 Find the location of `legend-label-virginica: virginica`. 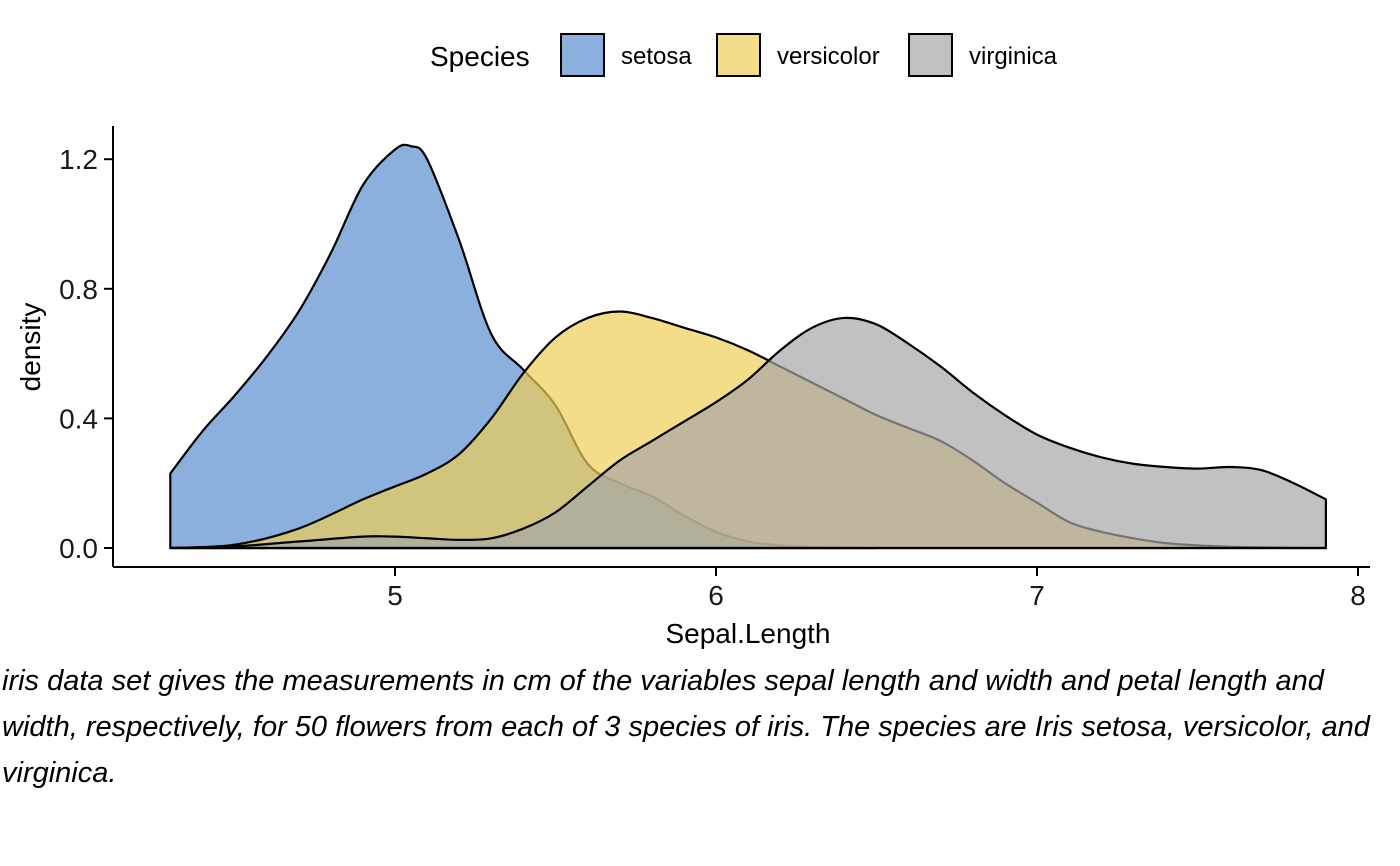

legend-label-virginica: virginica is located at coordinates (1013, 56).